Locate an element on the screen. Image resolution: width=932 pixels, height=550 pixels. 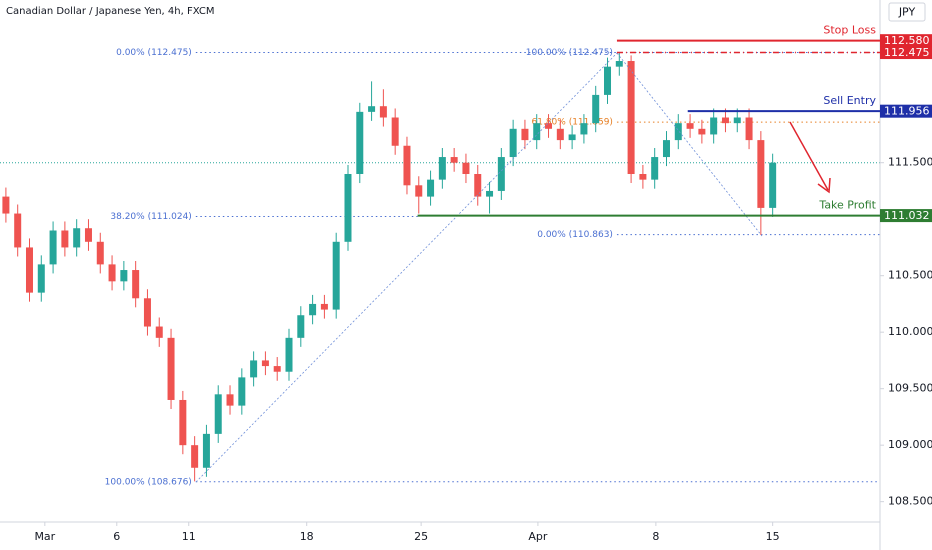
x-tick-label: 6 is located at coordinates (116, 536).